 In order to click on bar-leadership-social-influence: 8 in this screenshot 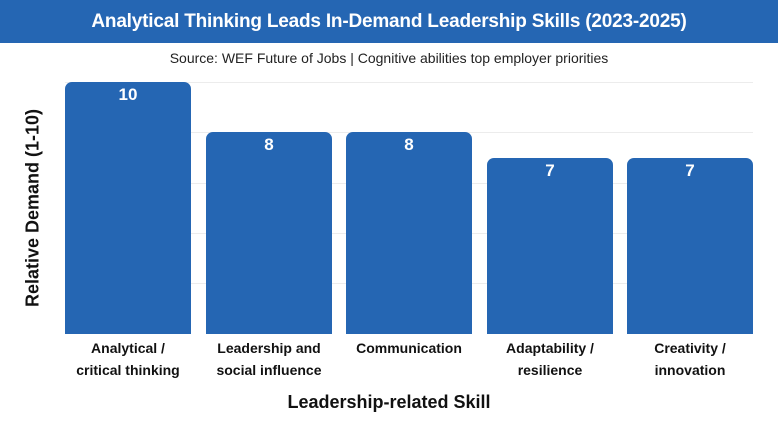, I will do `click(269, 233)`.